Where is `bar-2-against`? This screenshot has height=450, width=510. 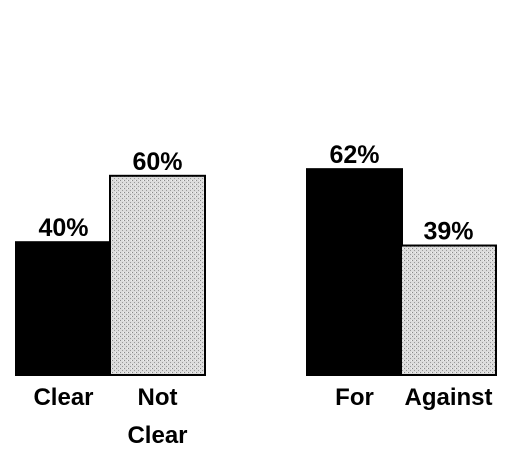 bar-2-against is located at coordinates (448, 310).